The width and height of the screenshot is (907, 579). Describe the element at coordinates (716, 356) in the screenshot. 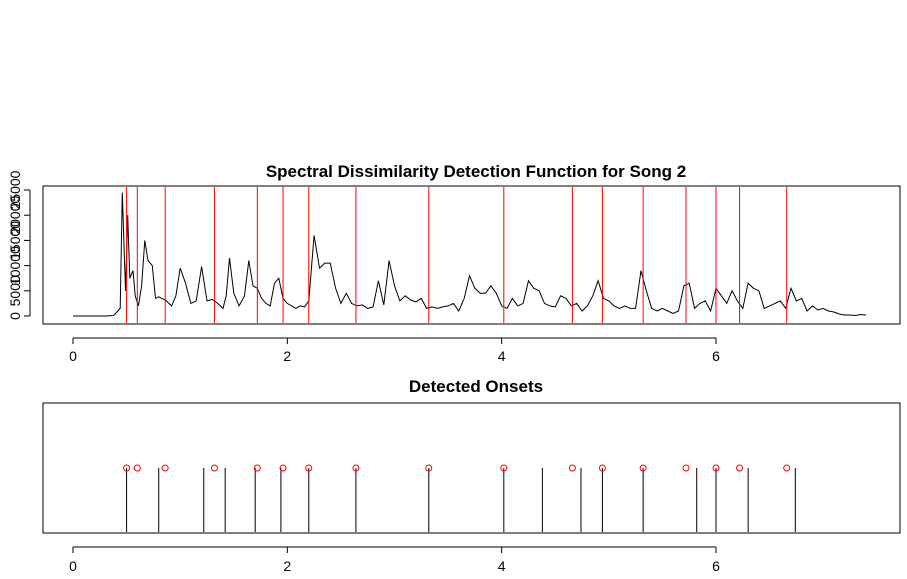

I see `plot1-x-tick-label-6: 6` at that location.